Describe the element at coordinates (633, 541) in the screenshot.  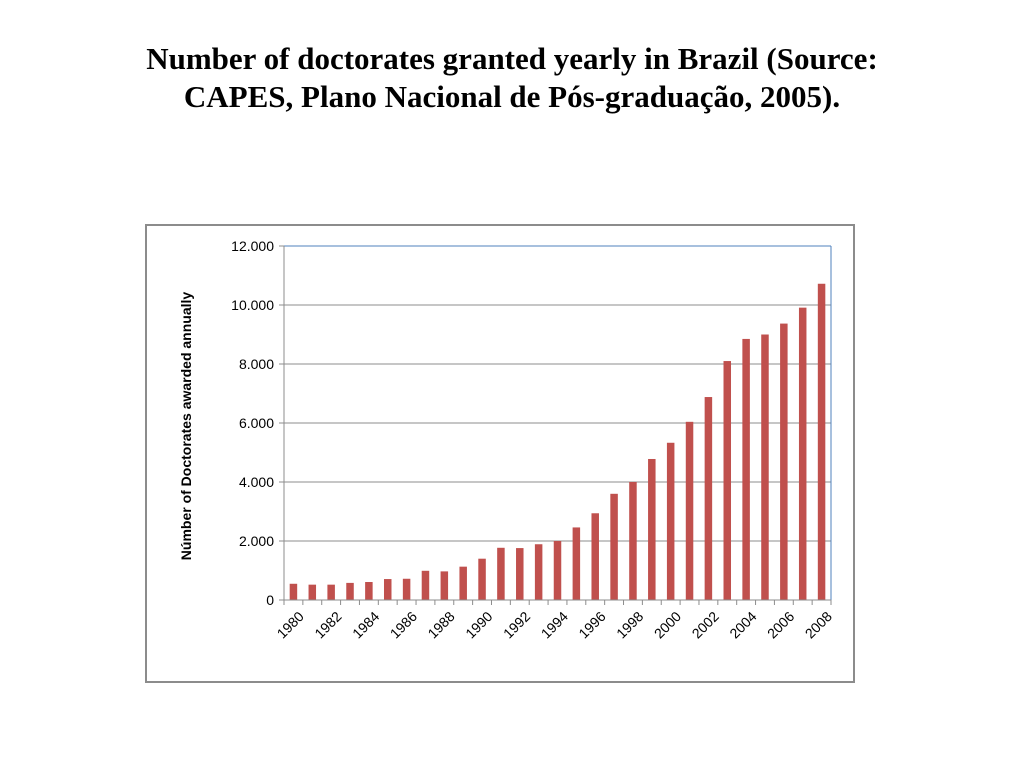
I see `bar-1998` at that location.